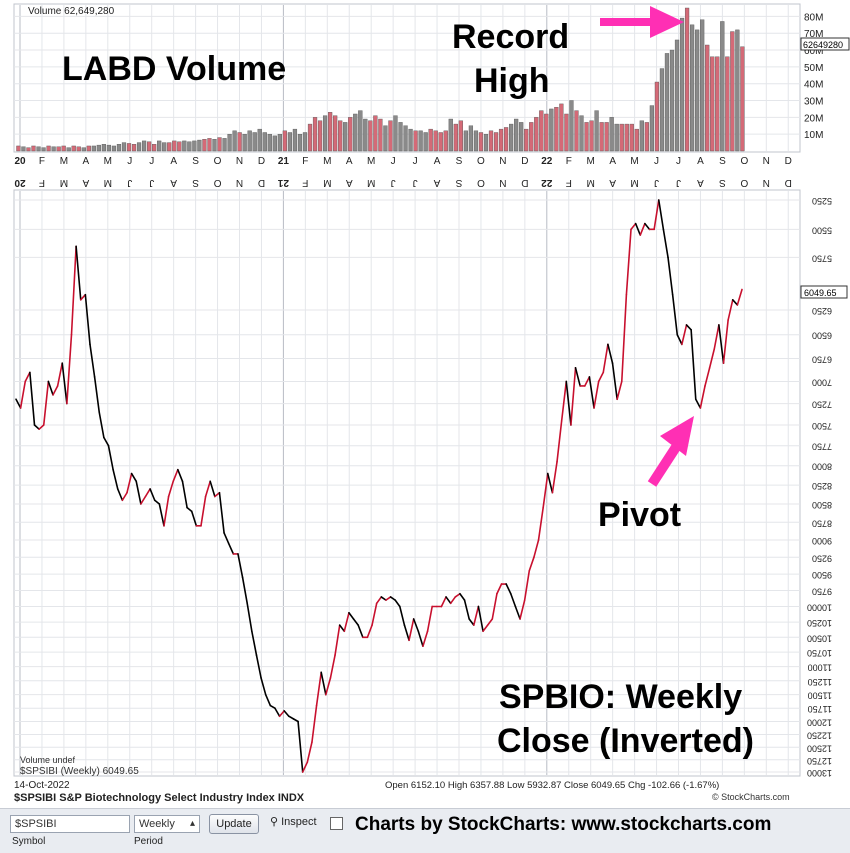 Image resolution: width=850 pixels, height=853 pixels. Describe the element at coordinates (29, 841) in the screenshot. I see `symbol-label: Symbol` at that location.